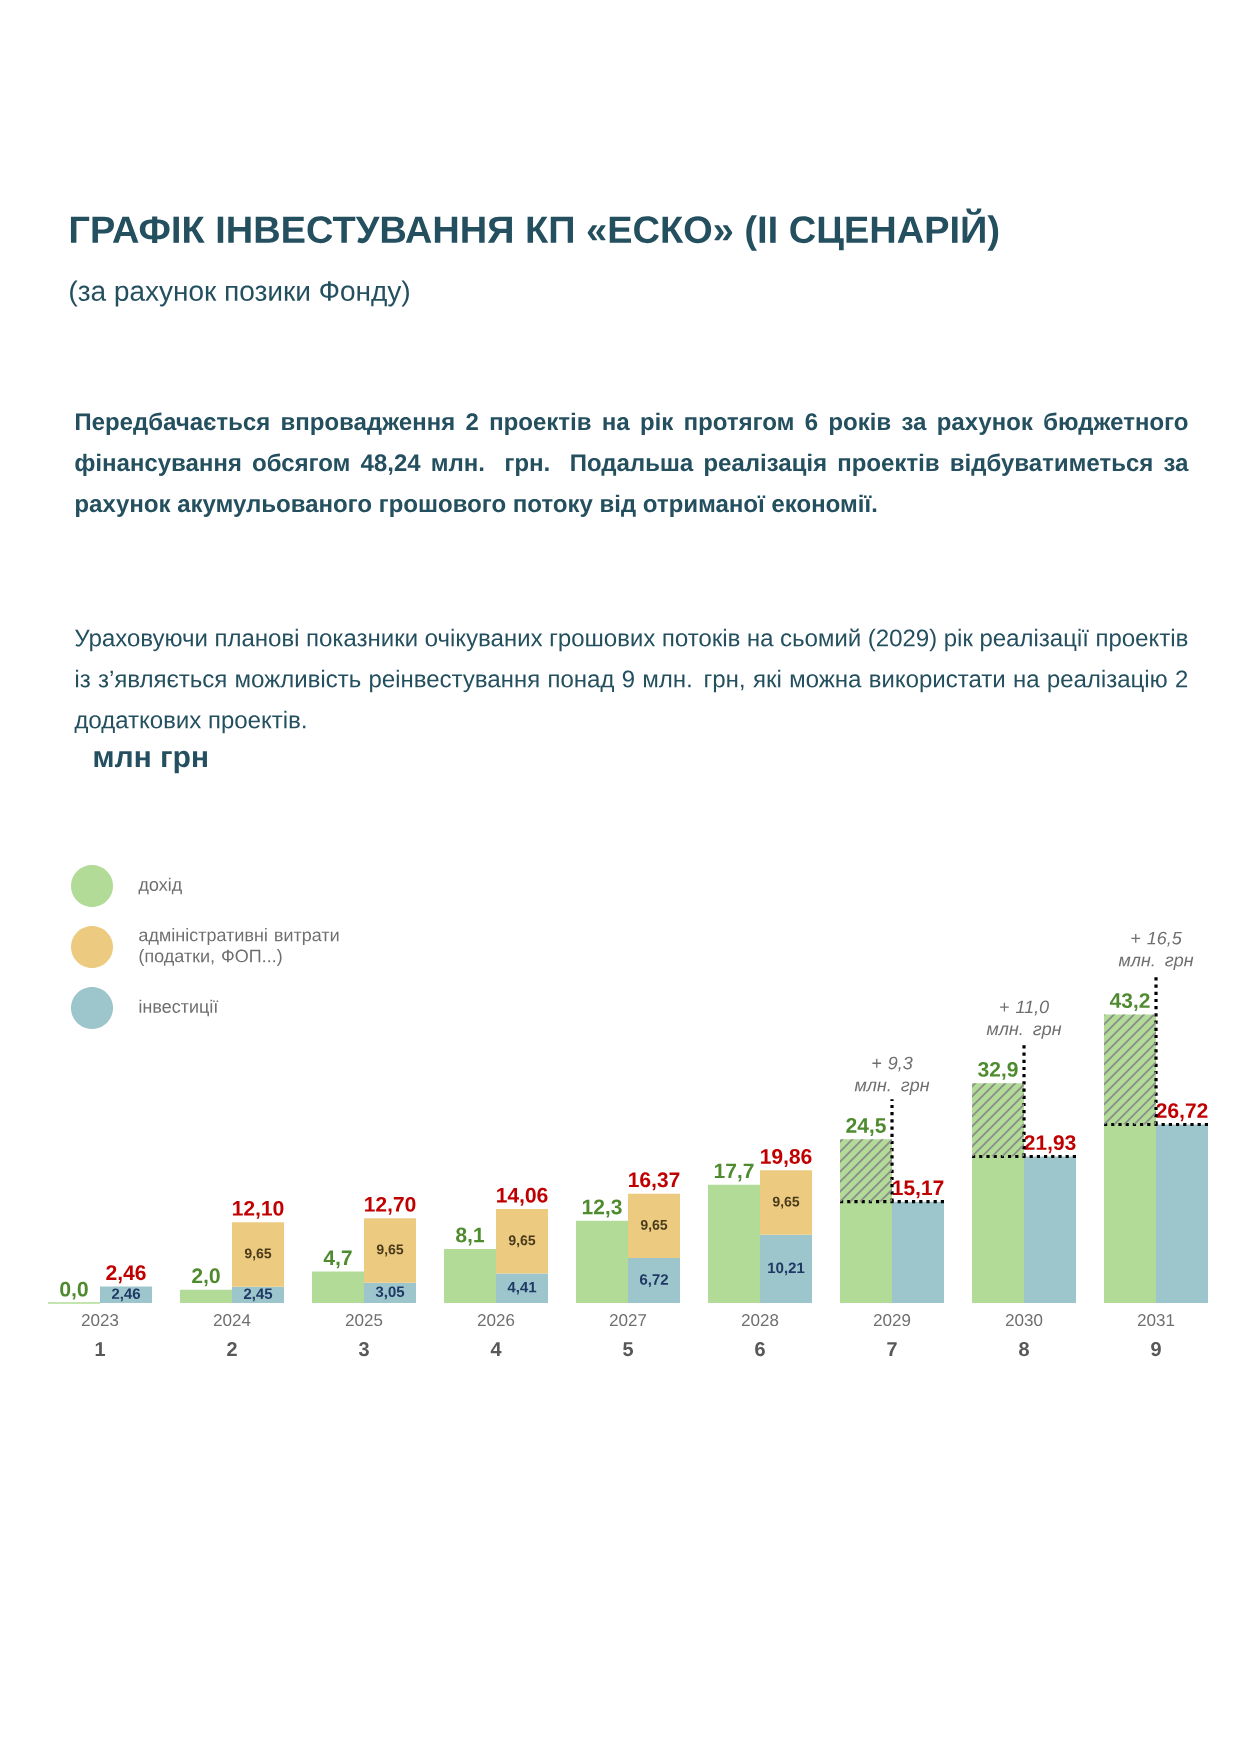 The image size is (1240, 1755). I want to click on data-label: 6,72, so click(654, 1280).